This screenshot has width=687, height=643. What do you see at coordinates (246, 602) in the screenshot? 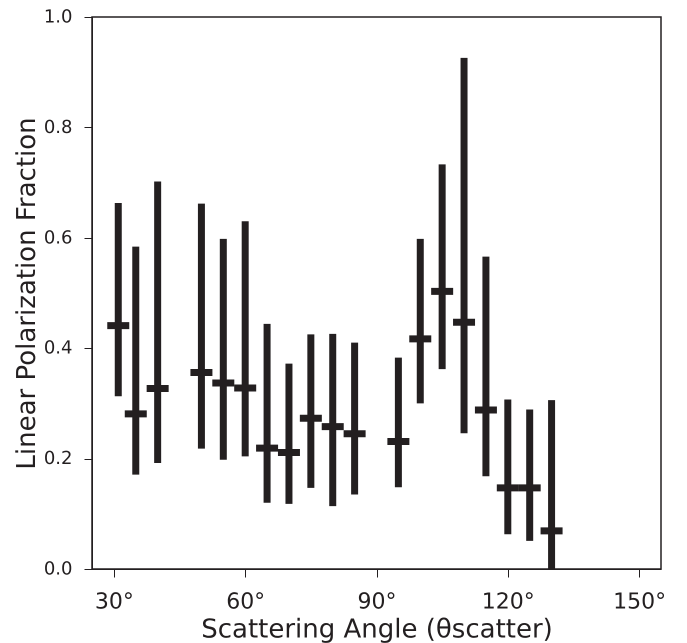
I see `x-tick-label: 60°` at bounding box center [246, 602].